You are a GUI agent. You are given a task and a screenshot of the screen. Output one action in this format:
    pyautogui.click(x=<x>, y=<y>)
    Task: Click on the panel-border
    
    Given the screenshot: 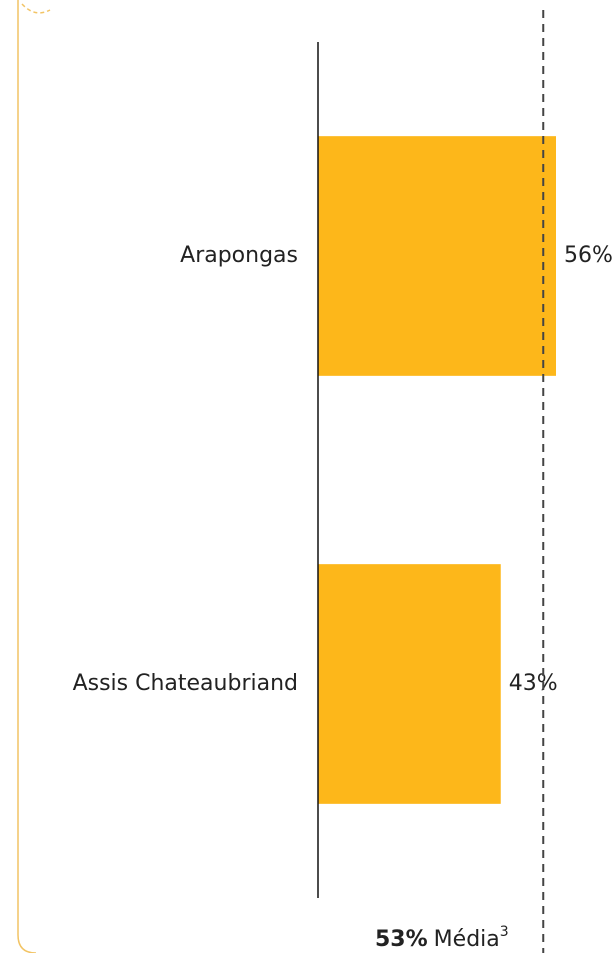 What is the action you would take?
    pyautogui.click(x=27, y=476)
    